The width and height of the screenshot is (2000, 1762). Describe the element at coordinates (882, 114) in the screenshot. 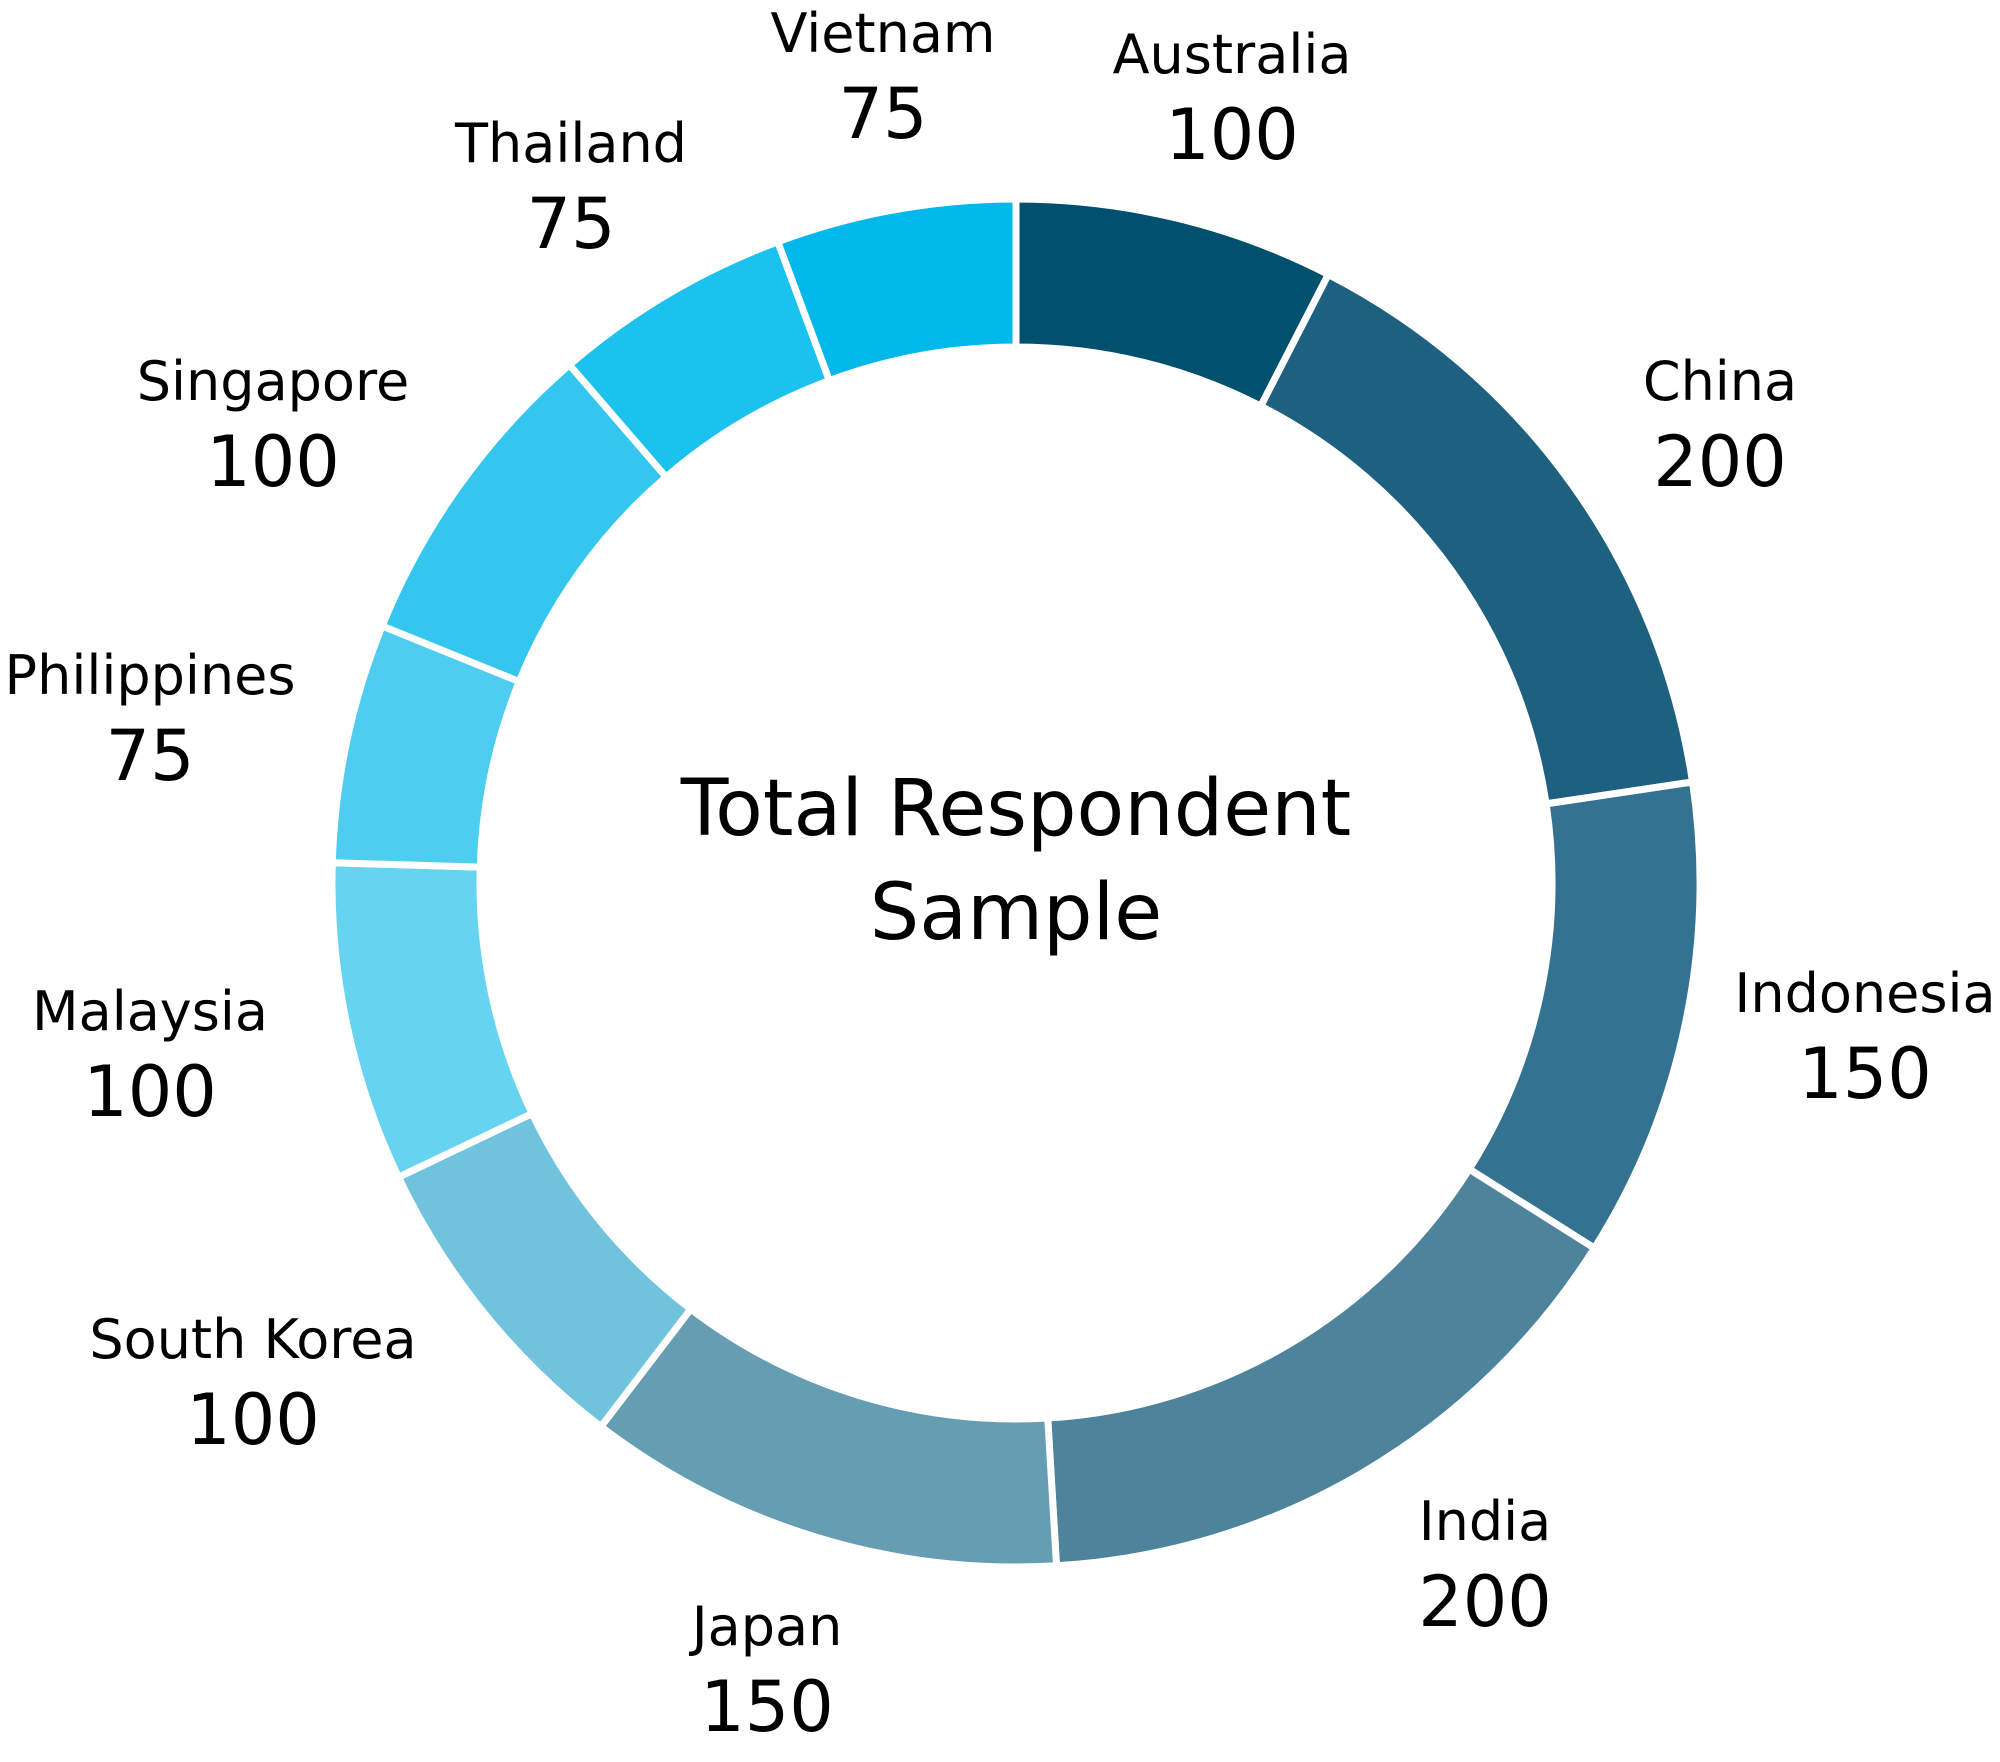

I see `slice-value-vietnam: 75` at that location.